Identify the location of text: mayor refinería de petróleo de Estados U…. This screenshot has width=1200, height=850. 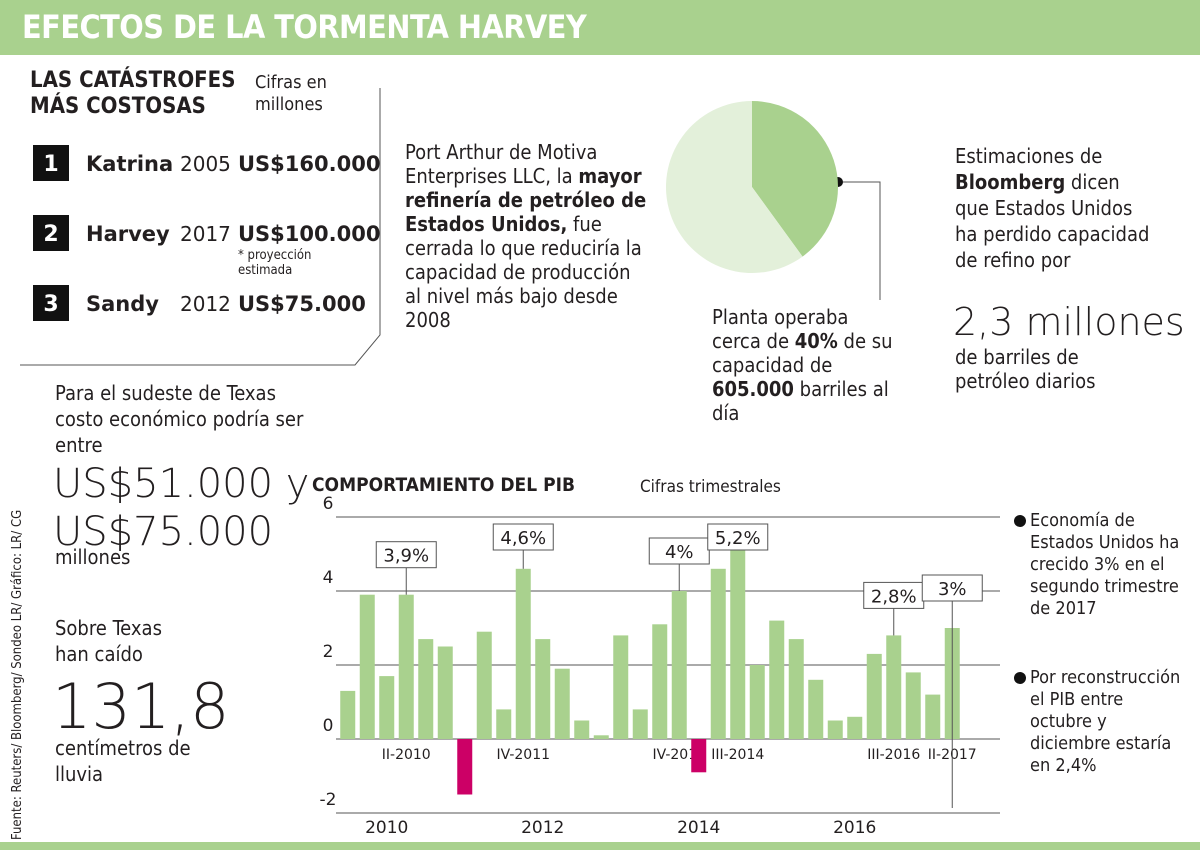
(526, 200).